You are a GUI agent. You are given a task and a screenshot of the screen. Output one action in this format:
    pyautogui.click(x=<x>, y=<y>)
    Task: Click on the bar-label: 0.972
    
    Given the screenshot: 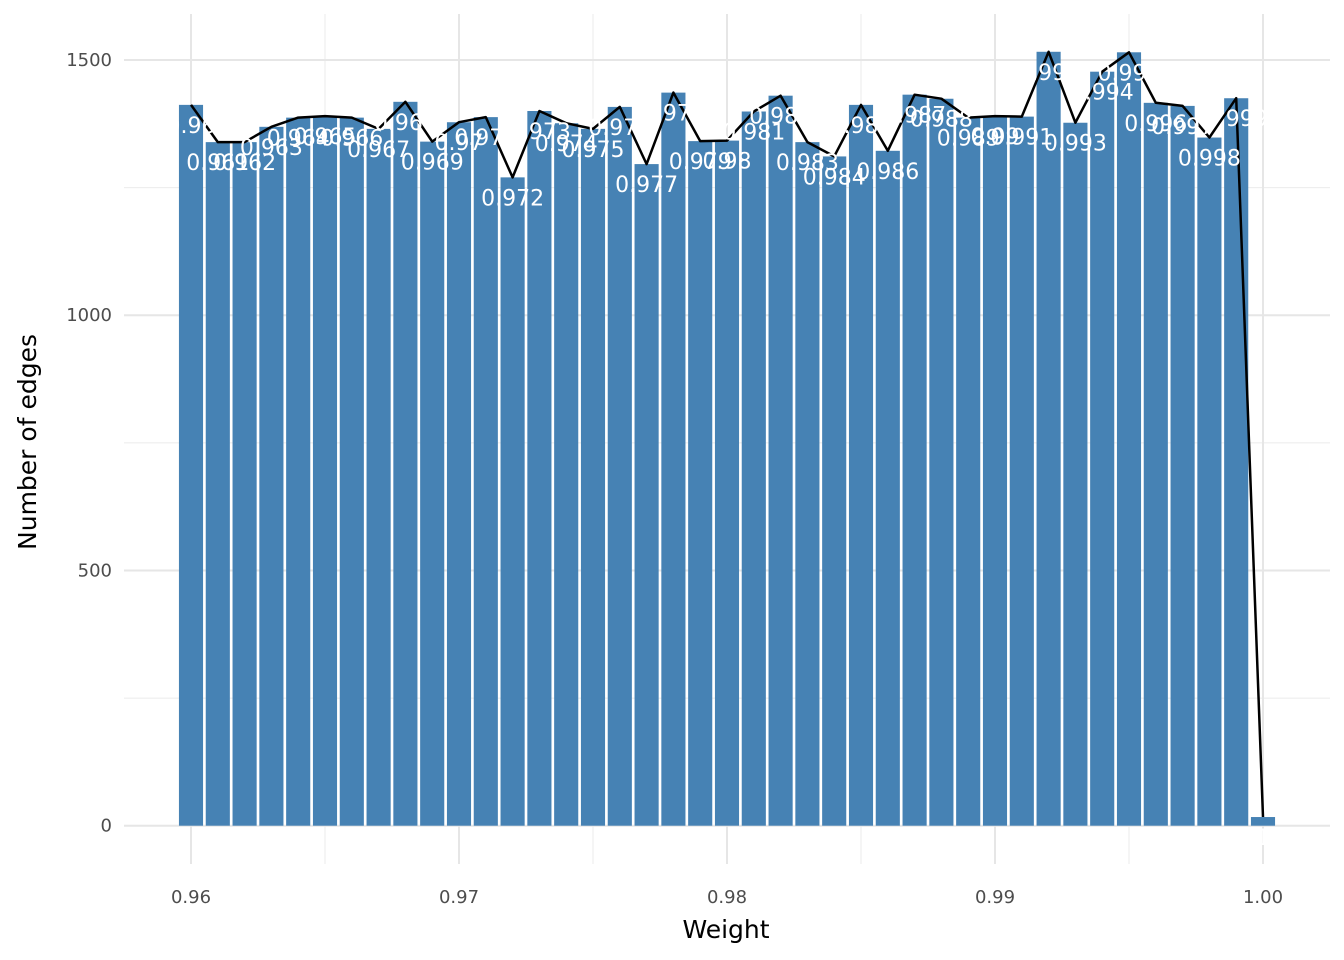 What is the action you would take?
    pyautogui.click(x=512, y=198)
    